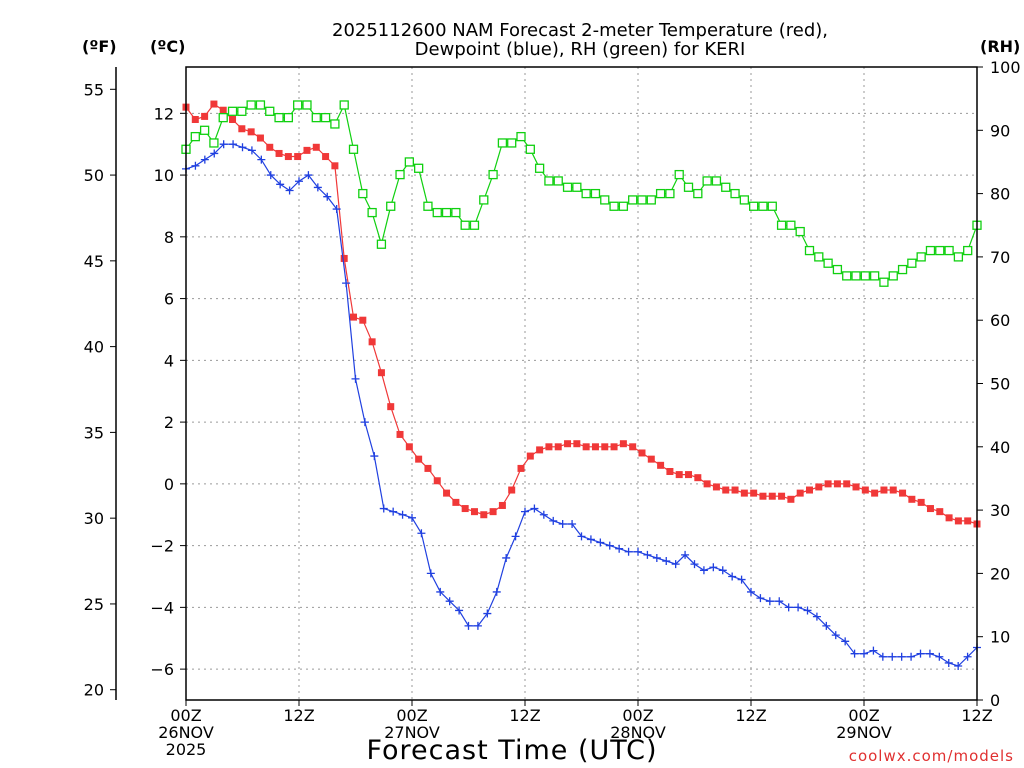 The width and height of the screenshot is (1024, 768). I want to click on x-tick-label: 29NOV, so click(864, 732).